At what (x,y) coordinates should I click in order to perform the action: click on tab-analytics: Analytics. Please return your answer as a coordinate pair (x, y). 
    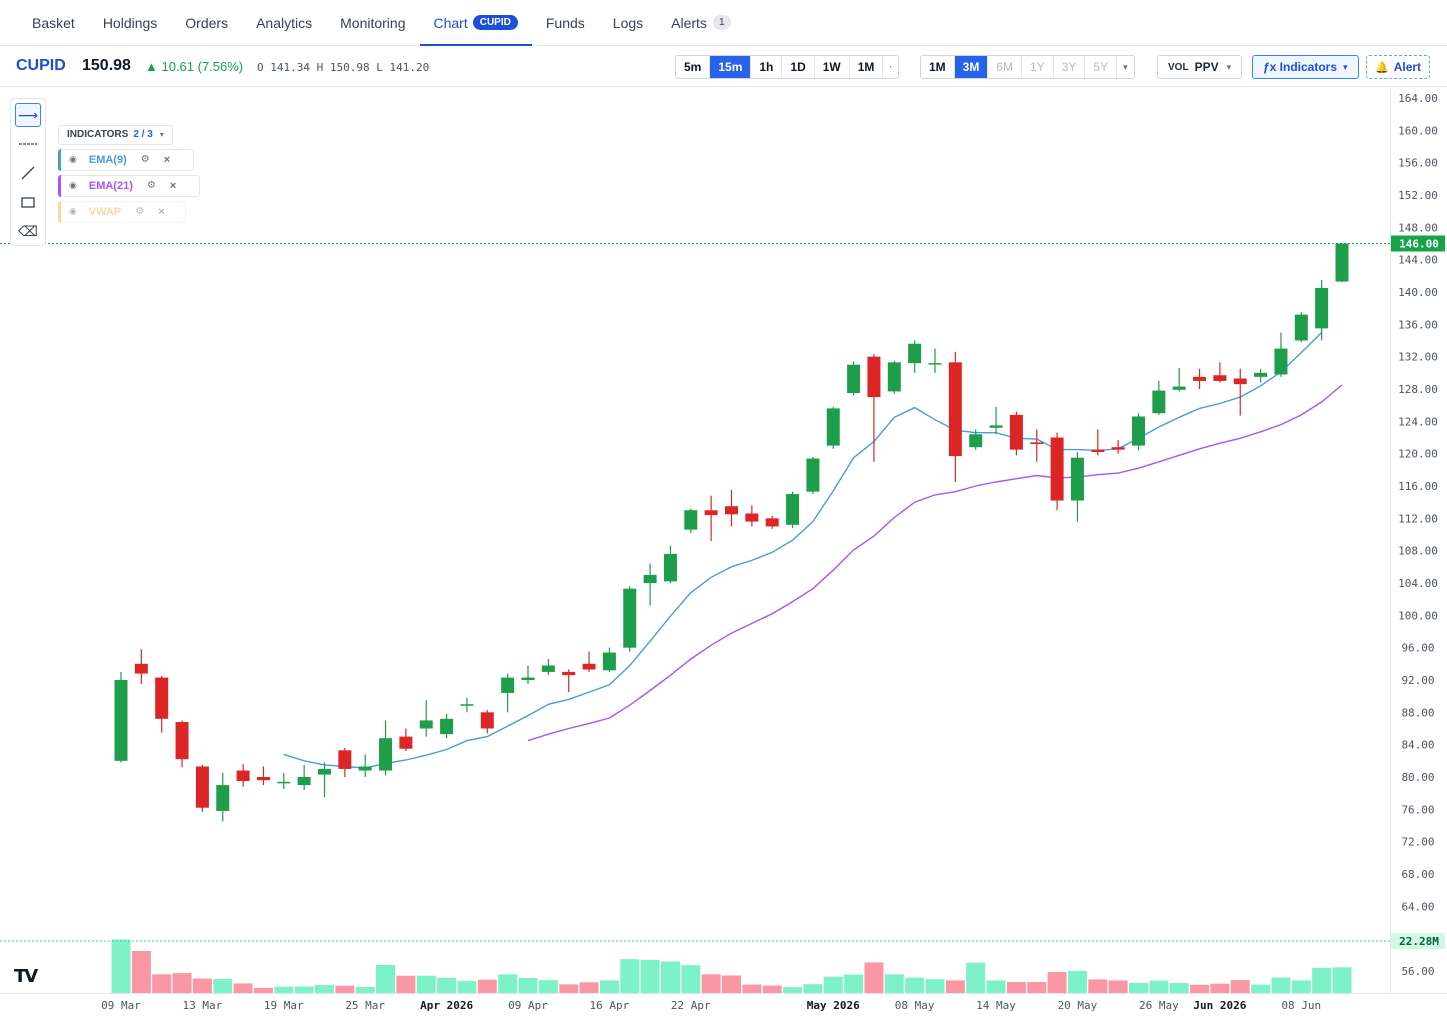
    Looking at the image, I should click on (284, 22).